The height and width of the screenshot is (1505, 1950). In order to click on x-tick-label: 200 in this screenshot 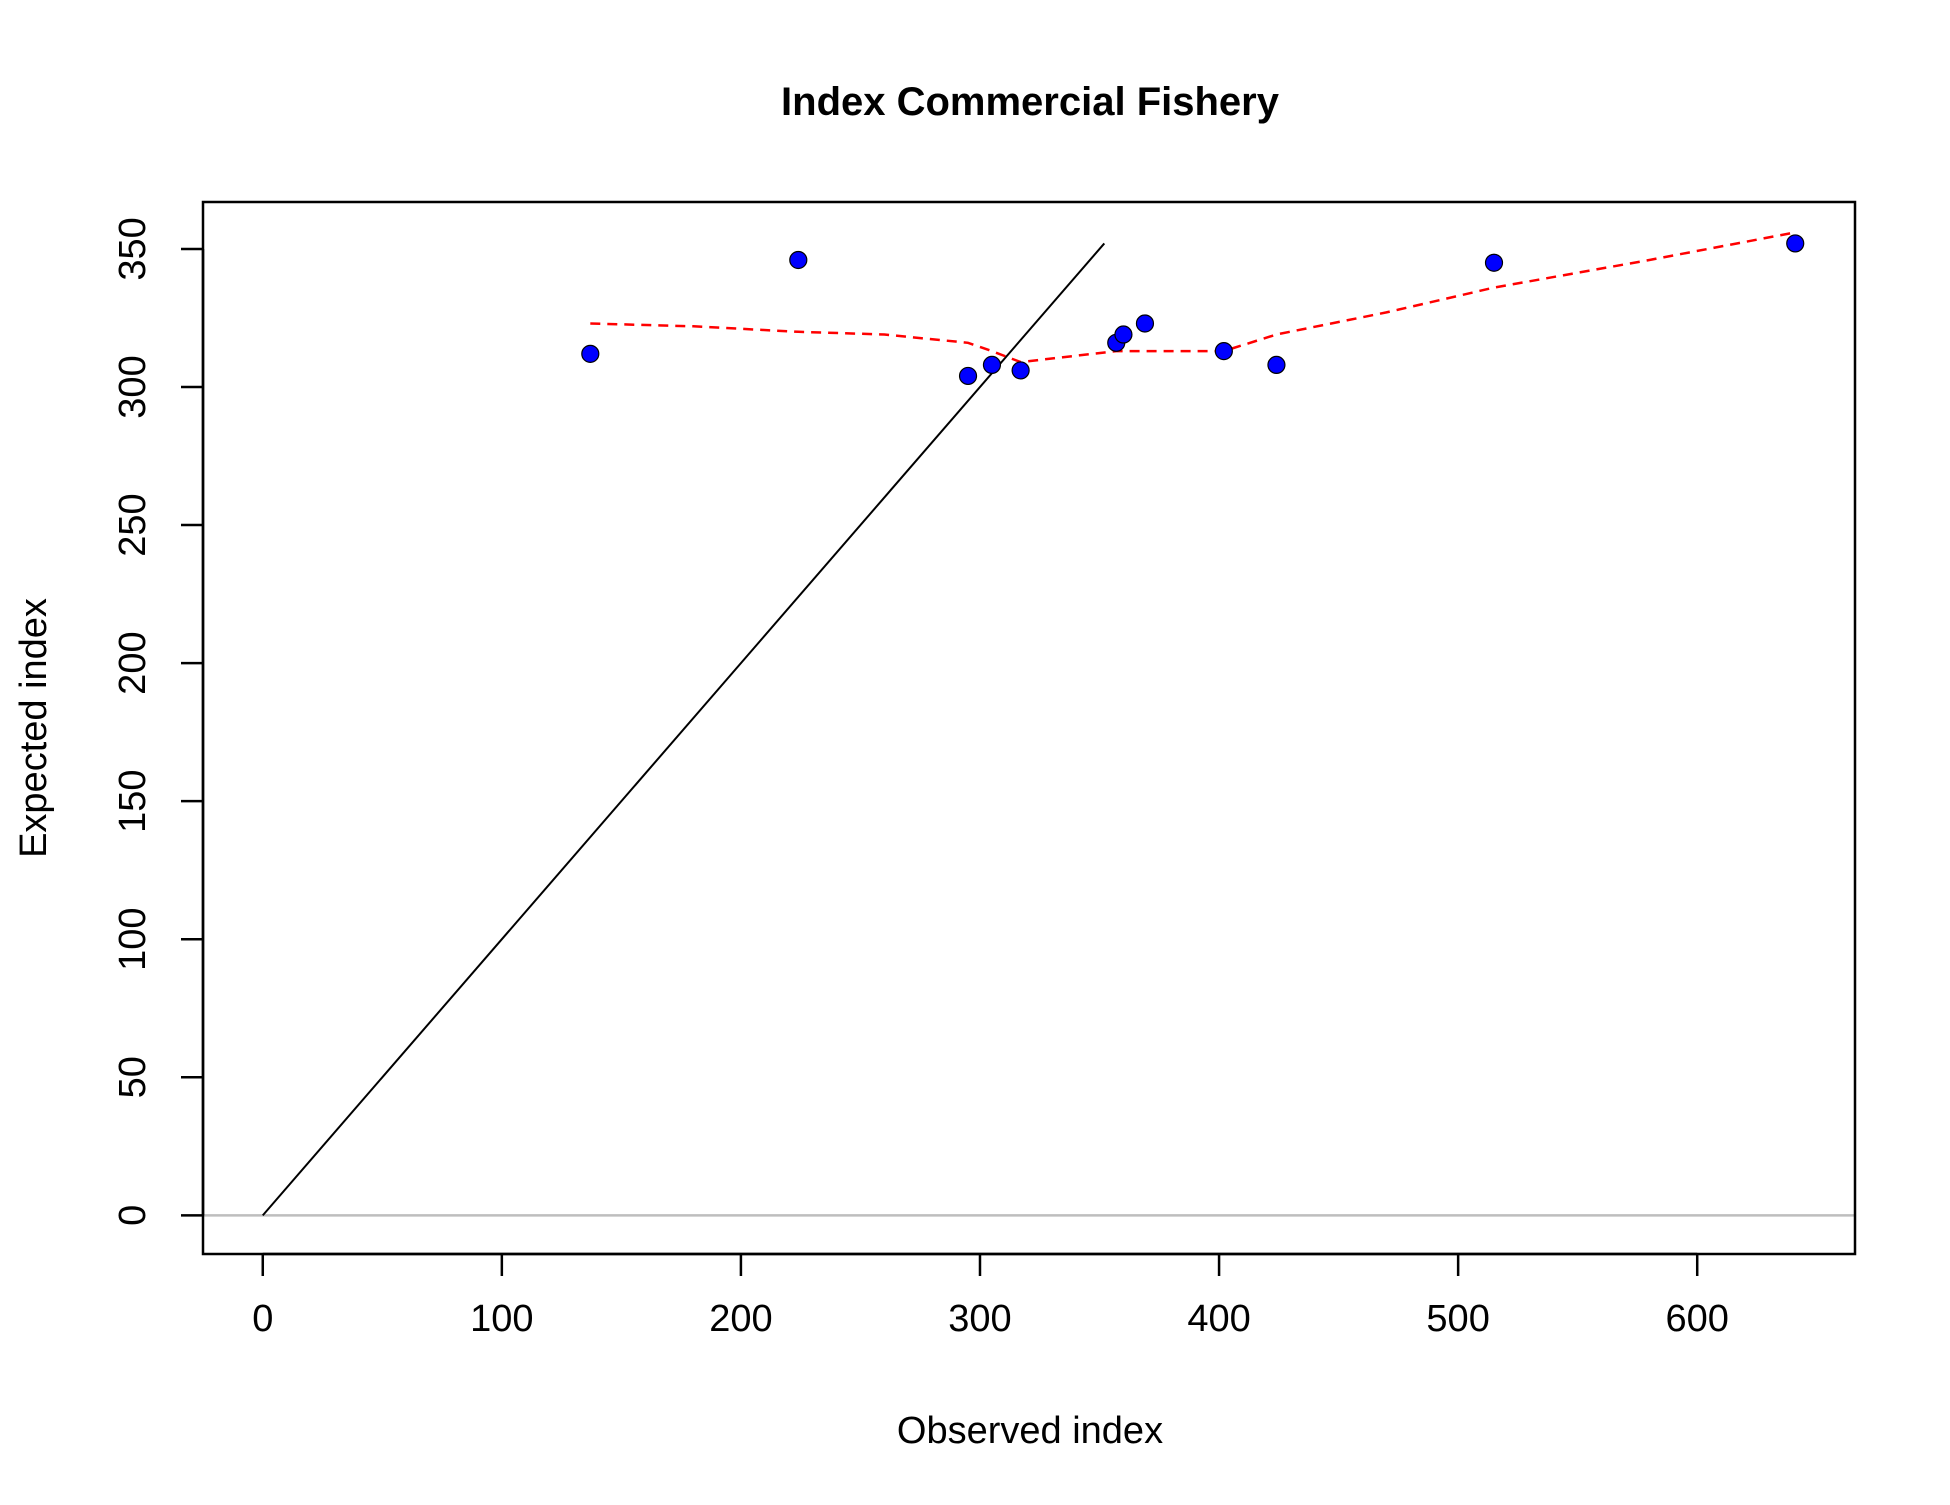, I will do `click(740, 1319)`.